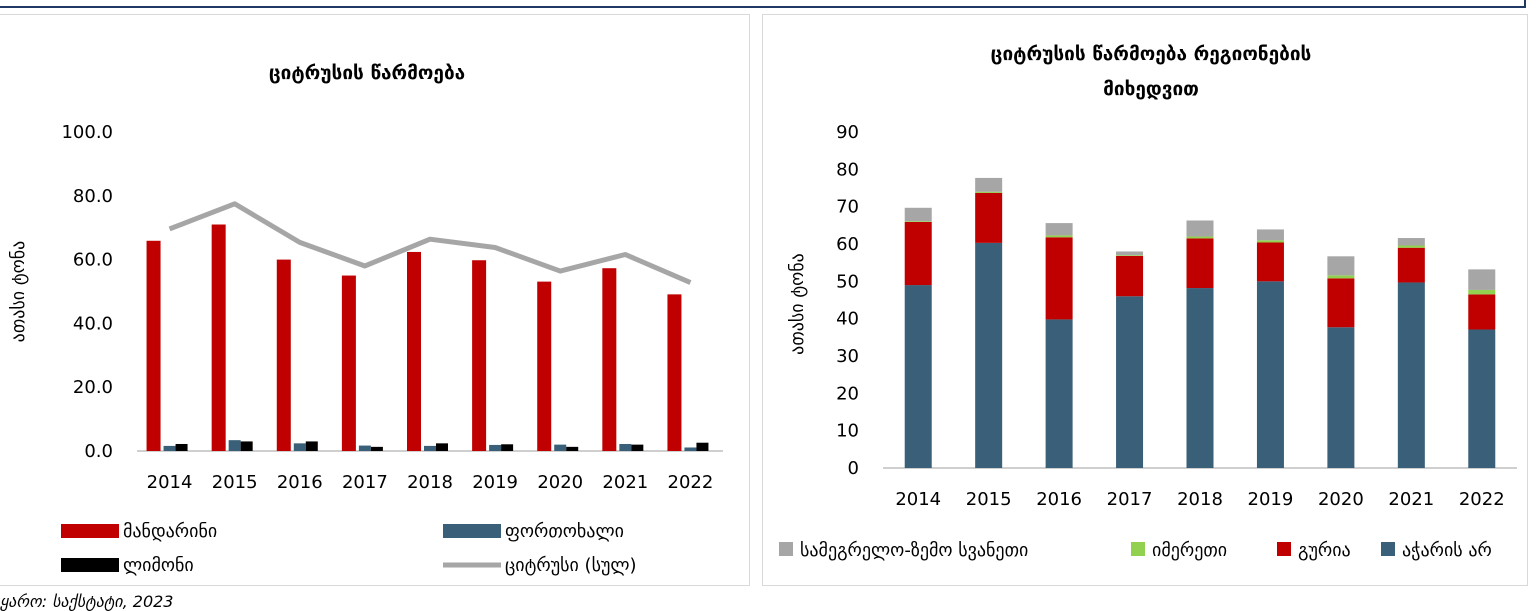 This screenshot has height=611, width=1536. Describe the element at coordinates (564, 531) in the screenshot. I see `legend-orange-label: ფორთოხალი` at that location.